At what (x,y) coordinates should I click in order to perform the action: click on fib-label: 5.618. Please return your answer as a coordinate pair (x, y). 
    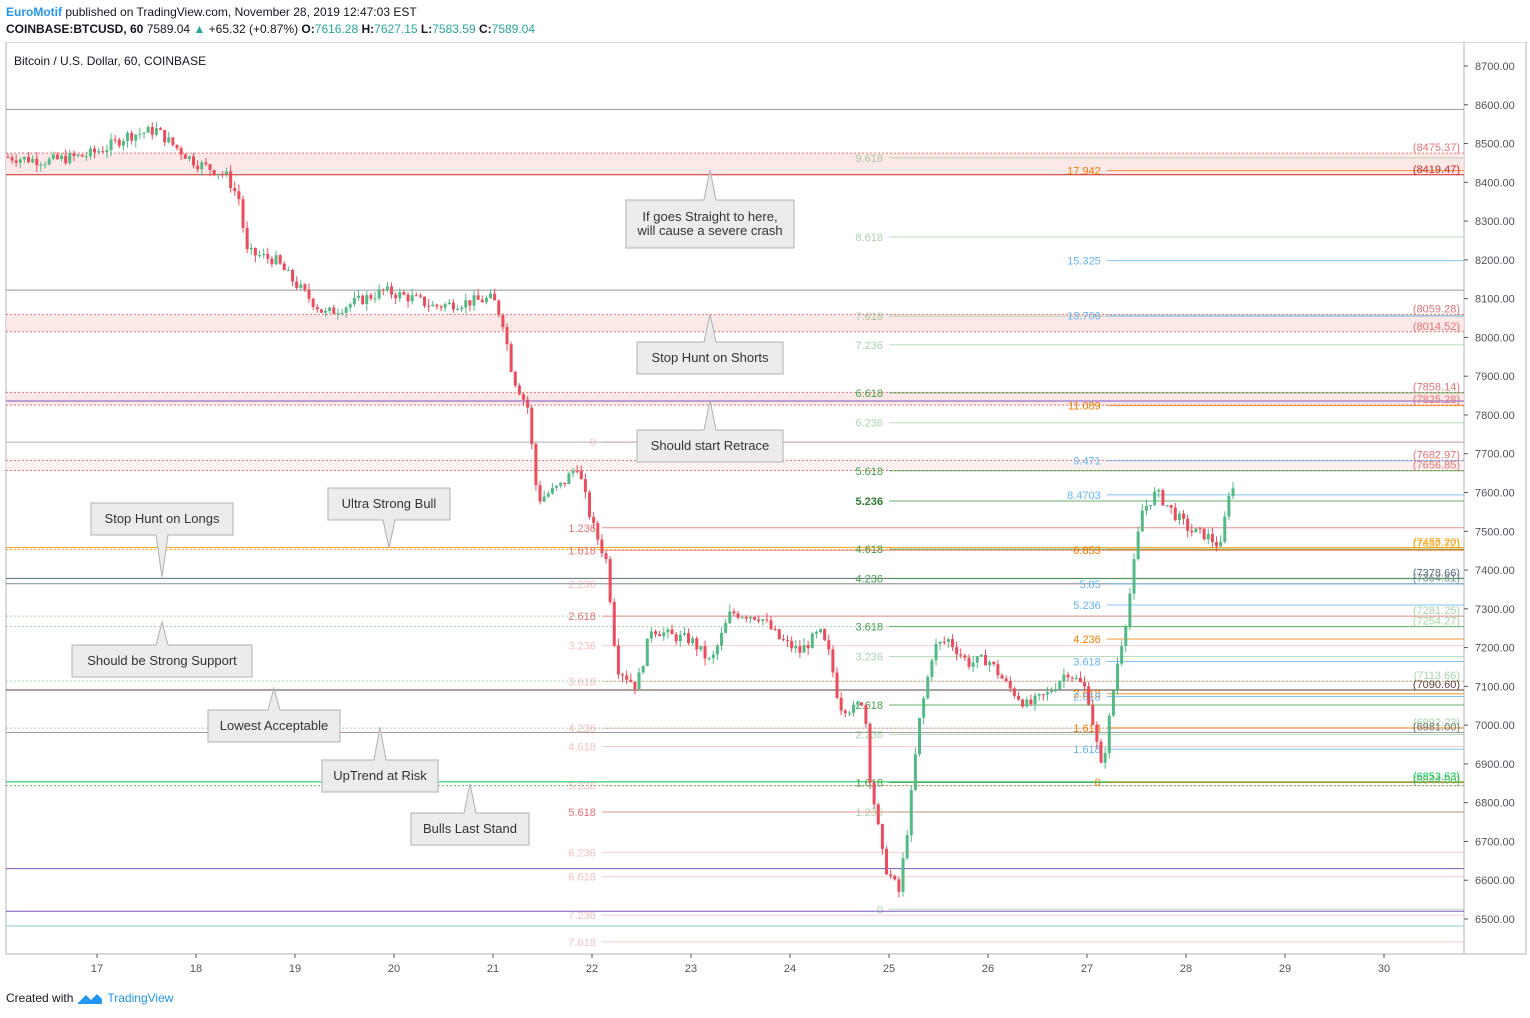
    Looking at the image, I should click on (869, 472).